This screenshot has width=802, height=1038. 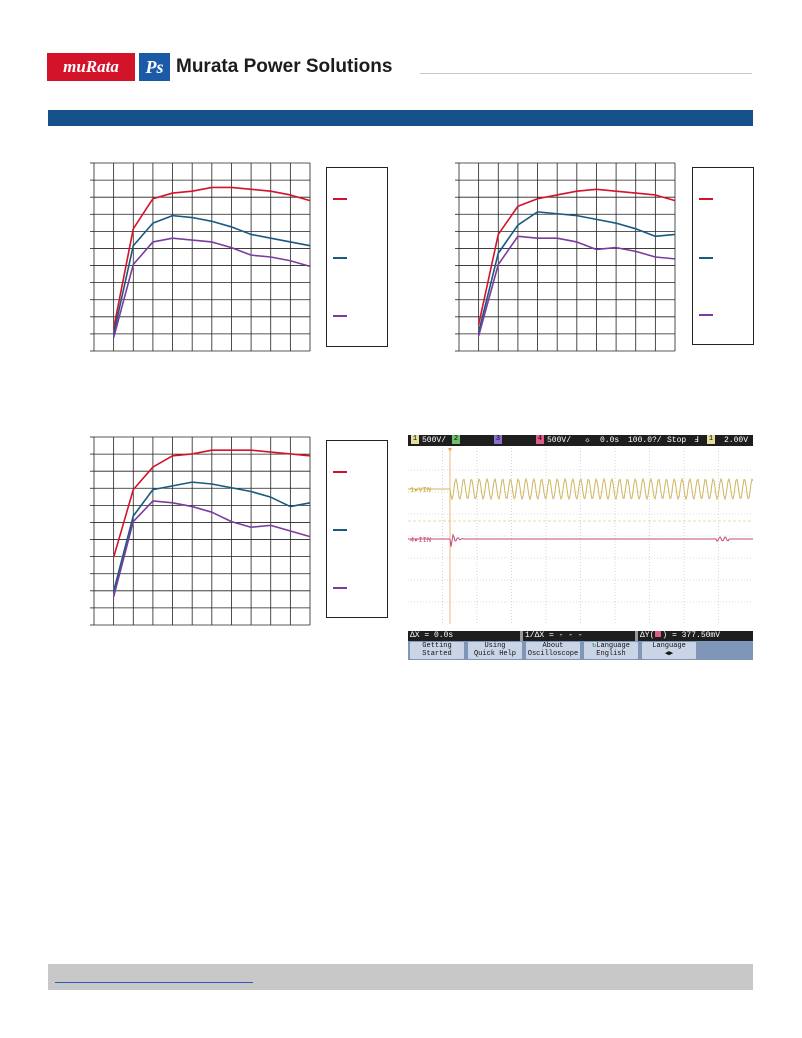 What do you see at coordinates (594, 646) in the screenshot?
I see `cycle-icon: ↻` at bounding box center [594, 646].